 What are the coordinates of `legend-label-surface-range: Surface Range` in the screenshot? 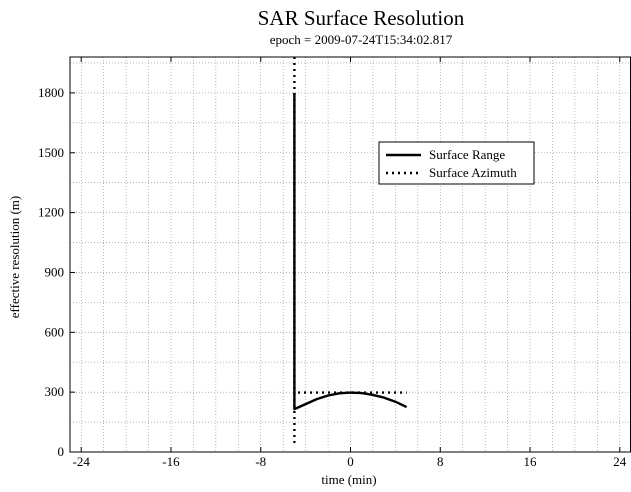 It's located at (467, 154).